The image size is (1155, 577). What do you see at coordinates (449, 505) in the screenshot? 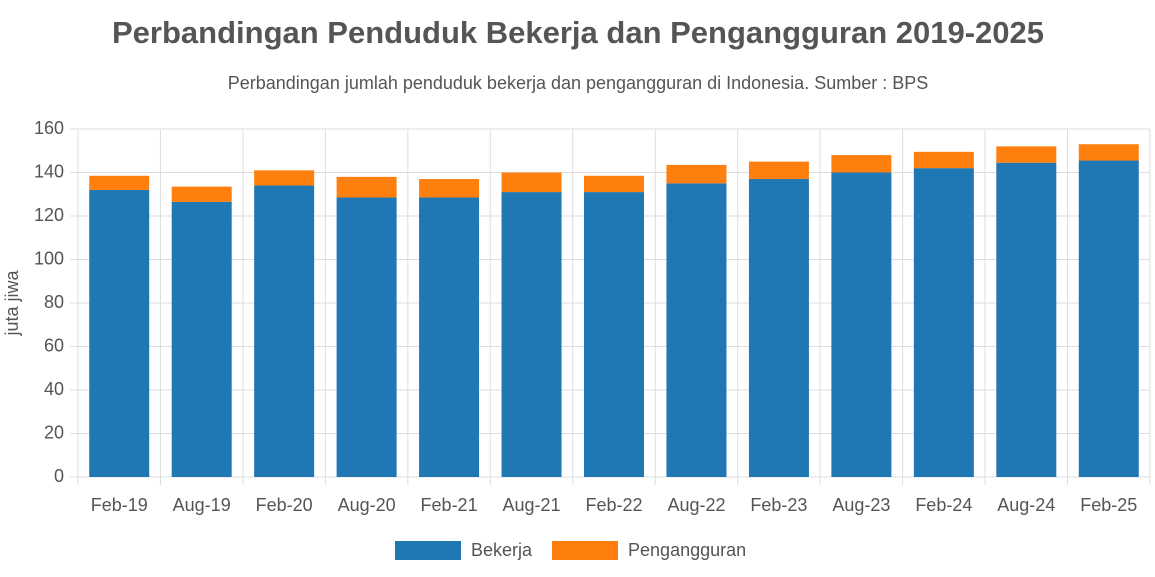
I see `x-tick-label: Feb-21` at bounding box center [449, 505].